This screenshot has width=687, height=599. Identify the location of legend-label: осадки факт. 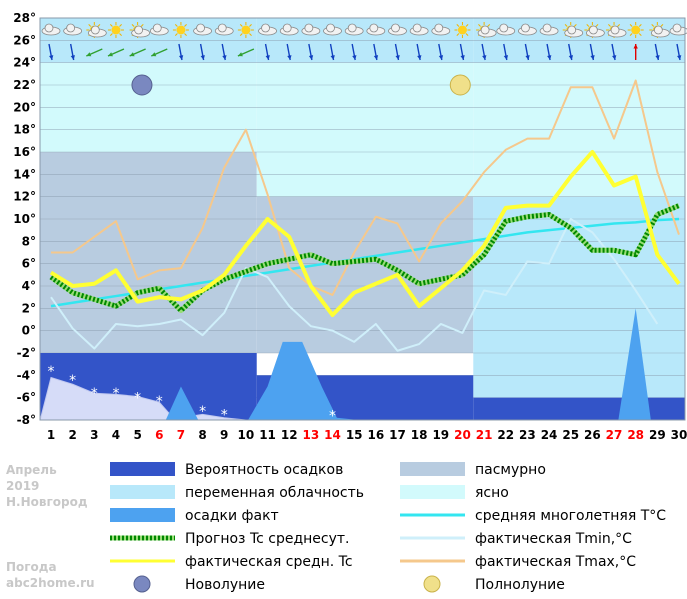
(232, 516).